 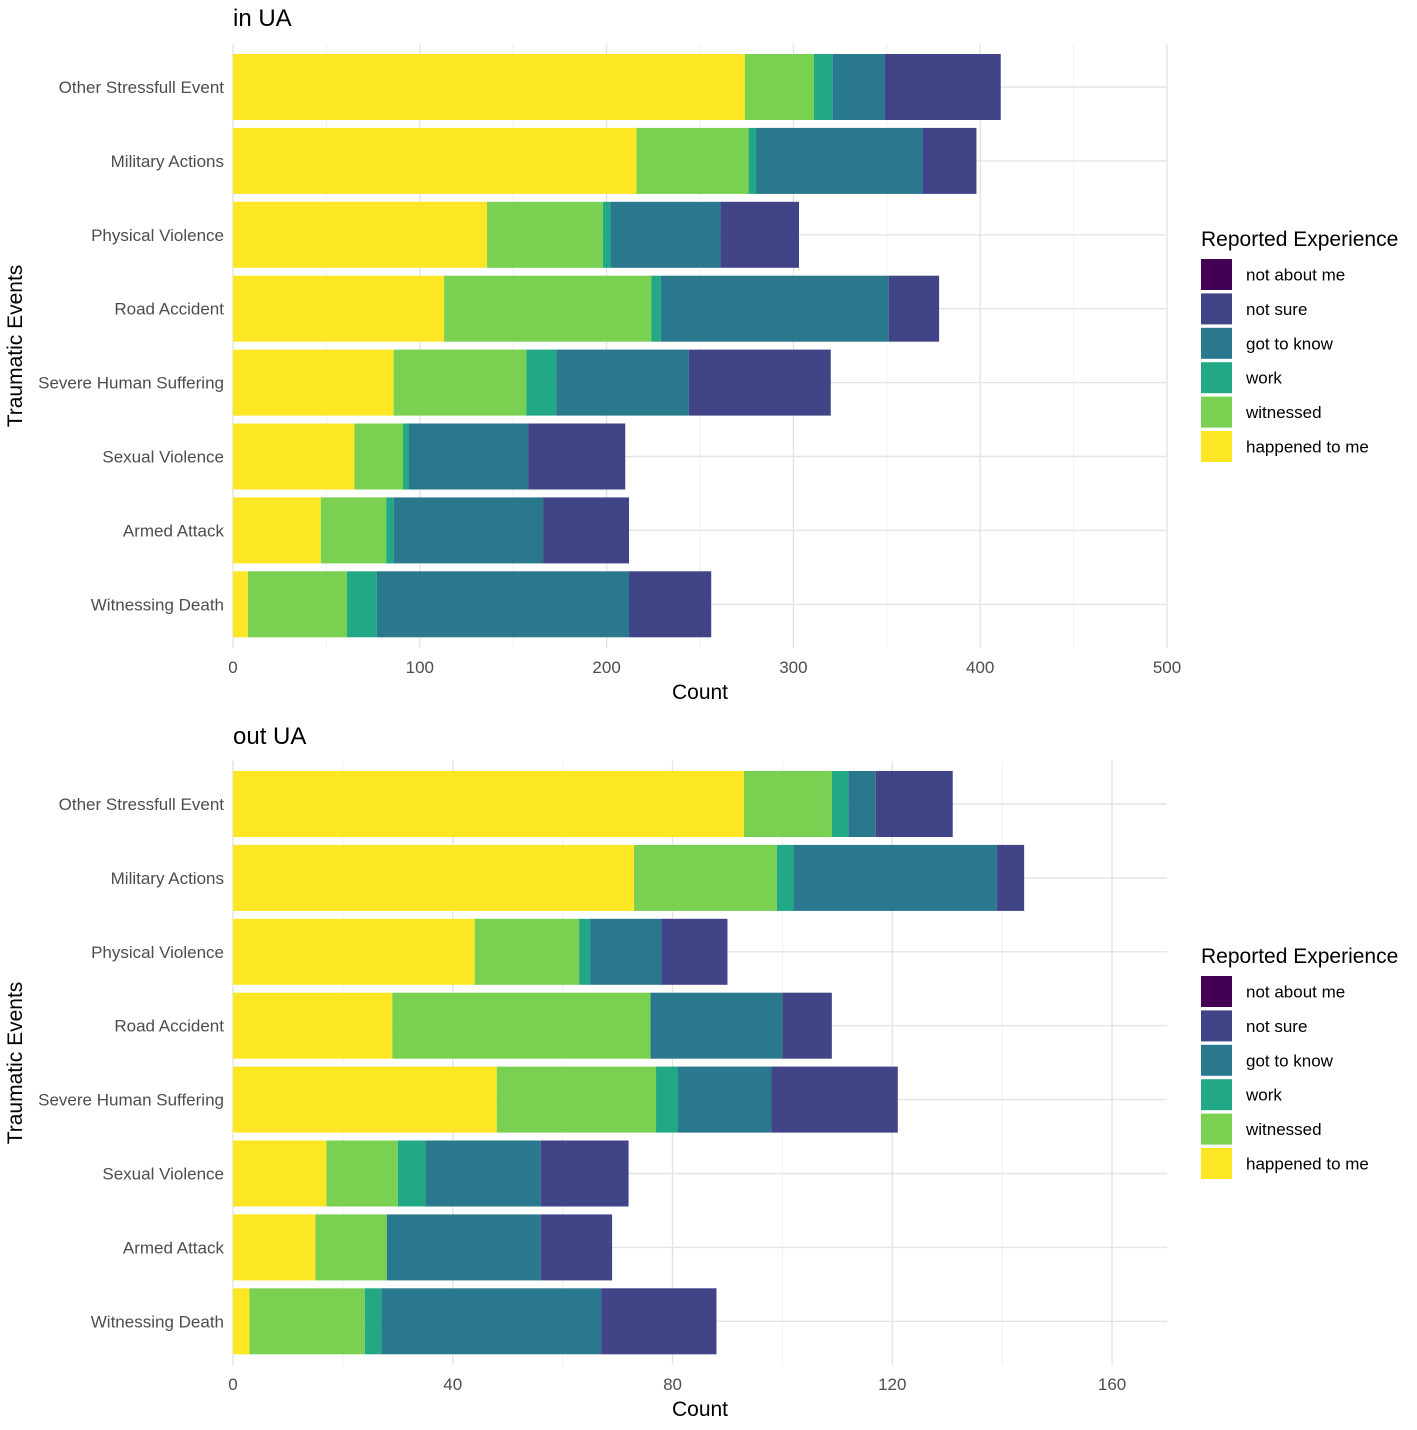 What do you see at coordinates (157, 235) in the screenshot?
I see `panel1-y-tick-label: Physical Violence` at bounding box center [157, 235].